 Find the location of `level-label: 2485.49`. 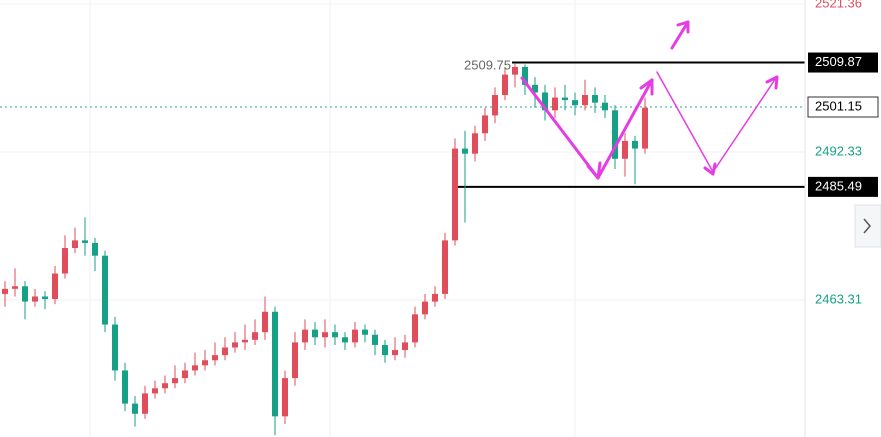

level-label: 2485.49 is located at coordinates (838, 185).